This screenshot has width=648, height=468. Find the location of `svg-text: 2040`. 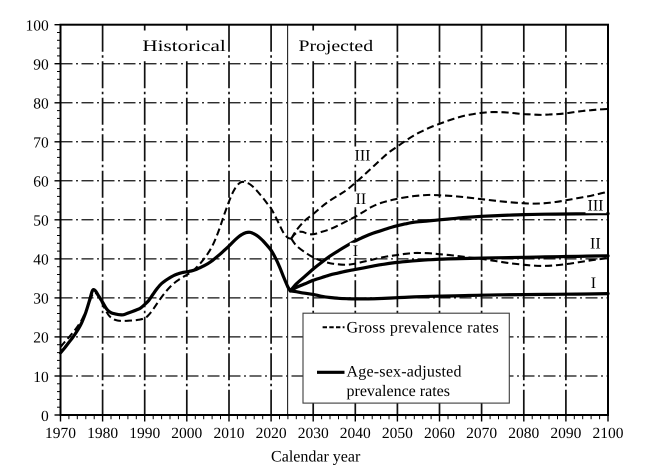

svg-text: 2040 is located at coordinates (355, 433).